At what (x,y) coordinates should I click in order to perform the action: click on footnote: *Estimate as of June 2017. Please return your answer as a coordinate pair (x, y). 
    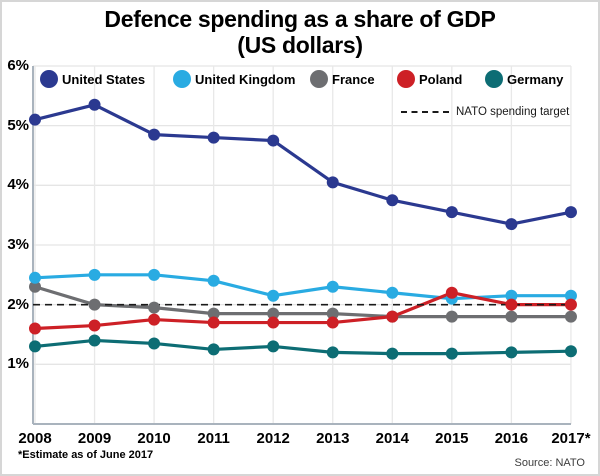
    Looking at the image, I should click on (86, 455).